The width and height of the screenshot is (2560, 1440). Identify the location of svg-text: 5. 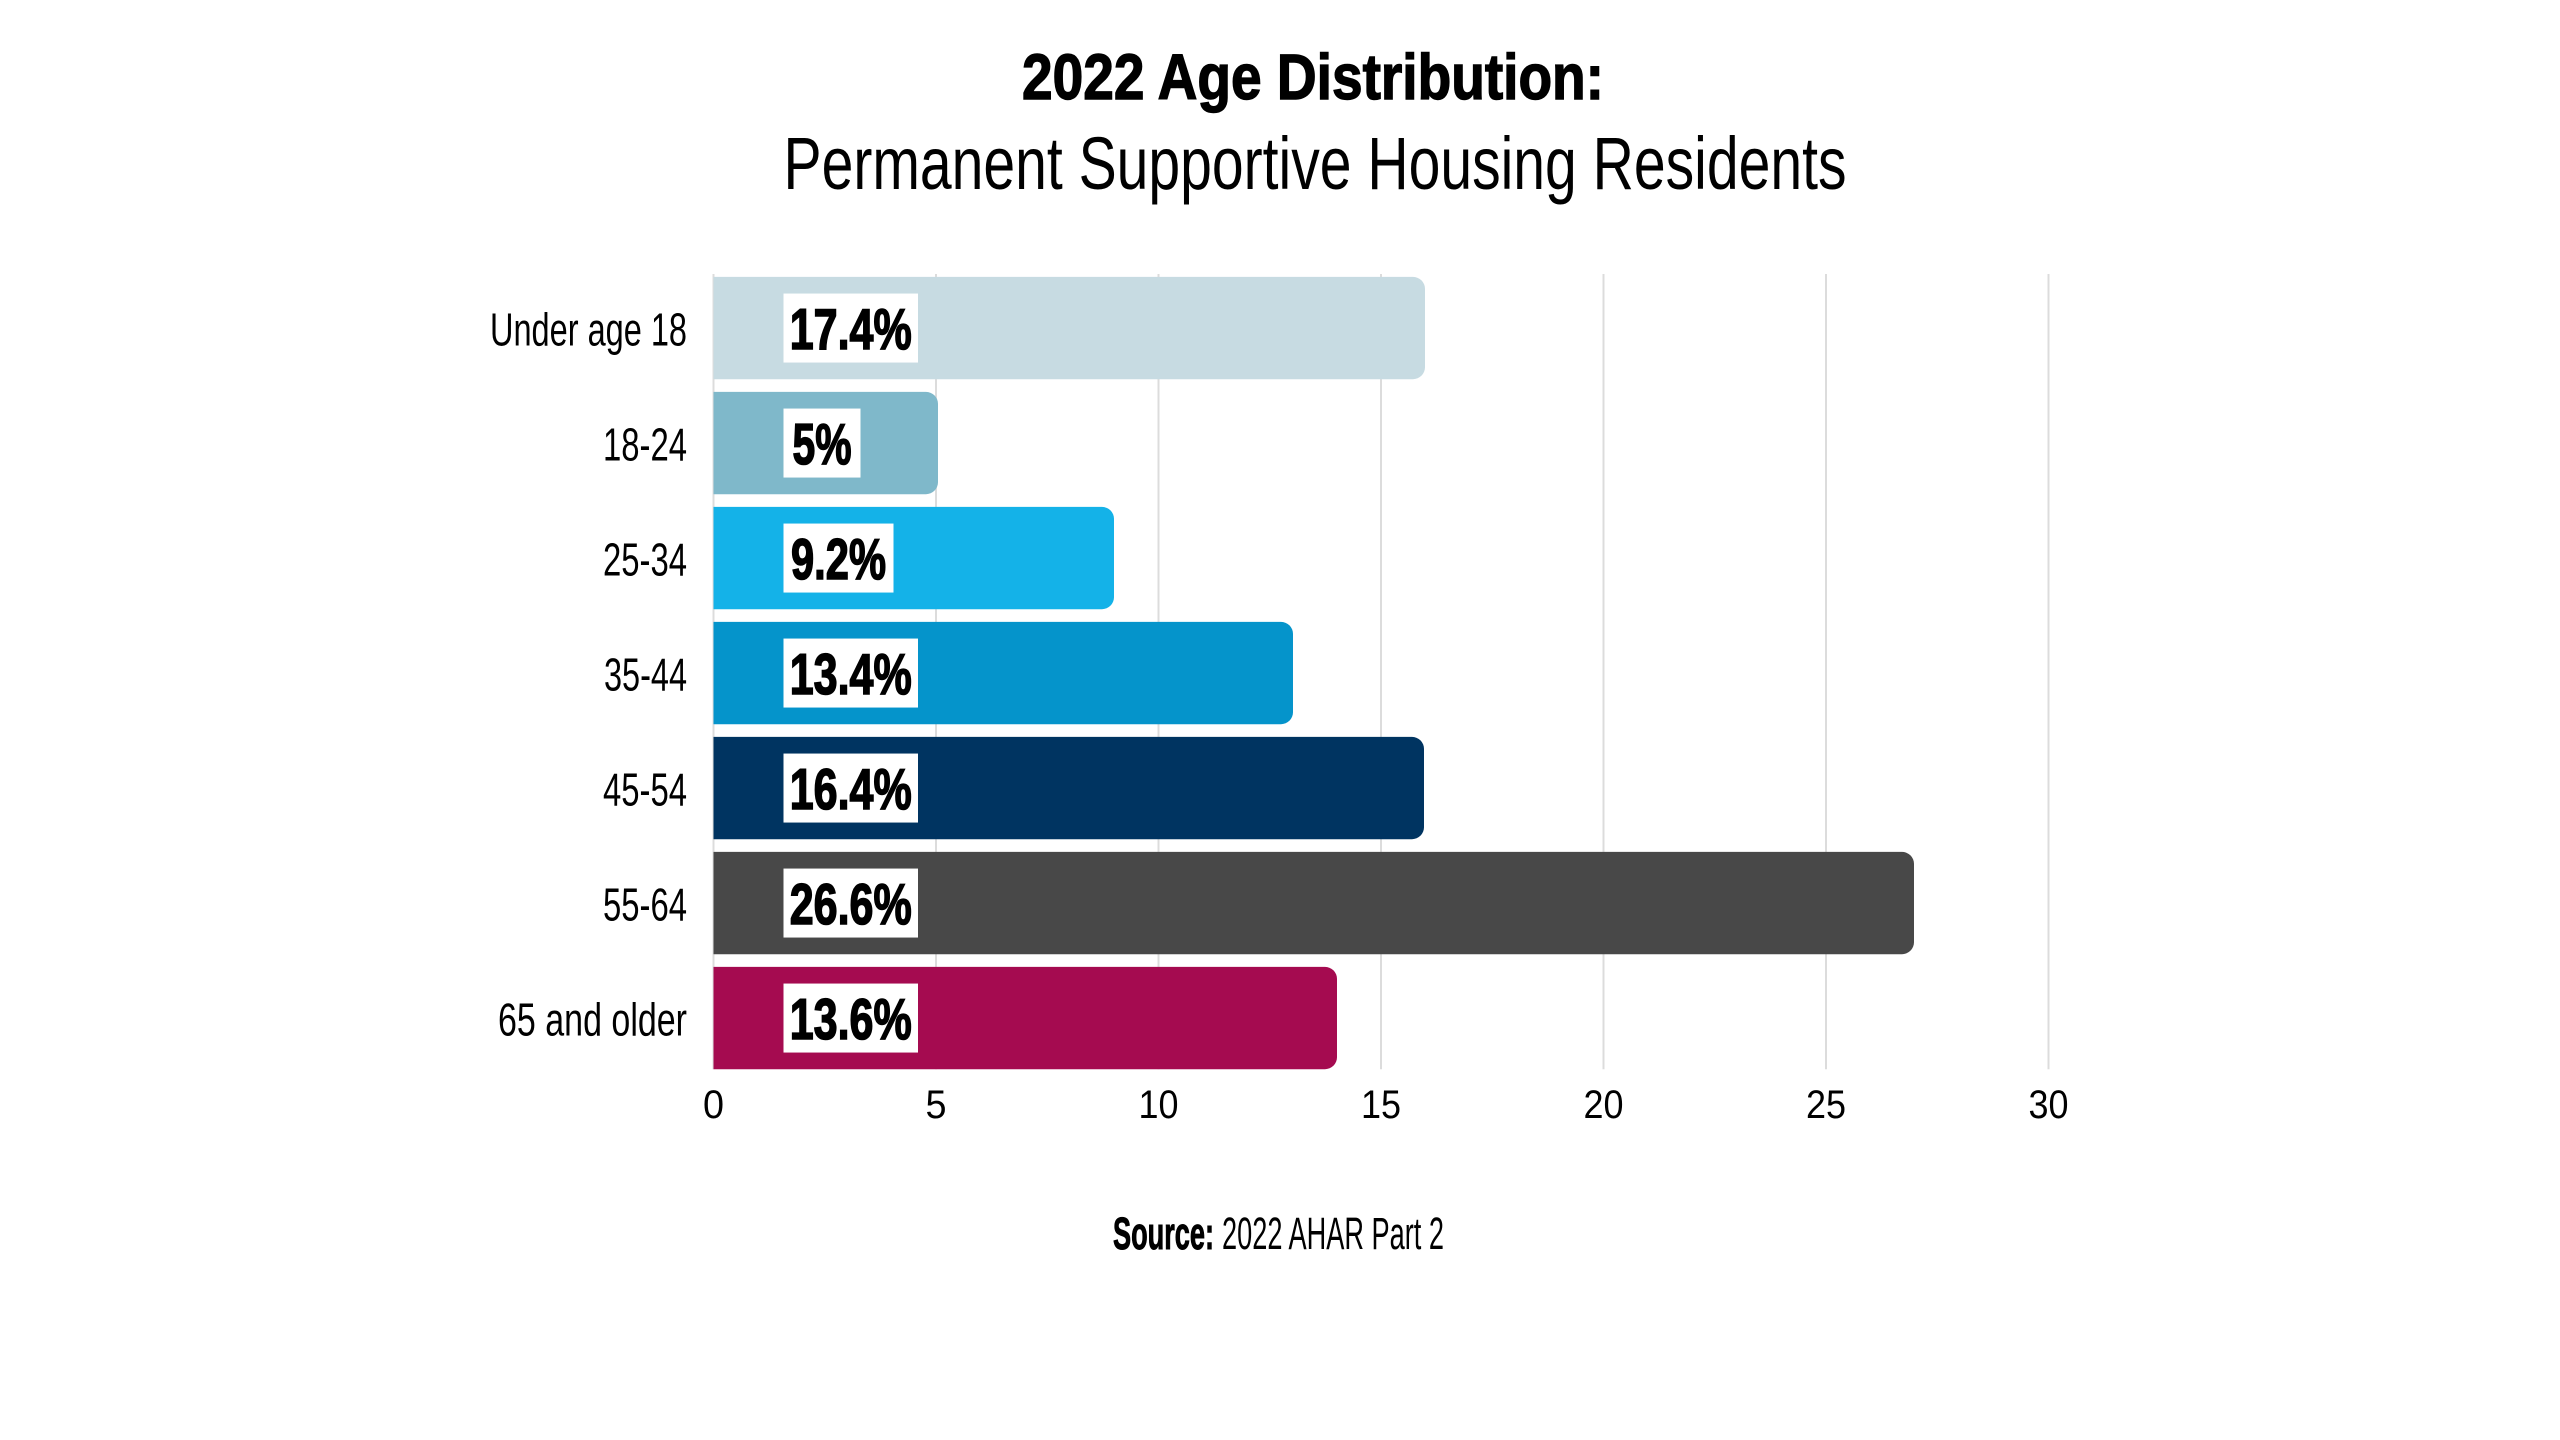
(936, 1105).